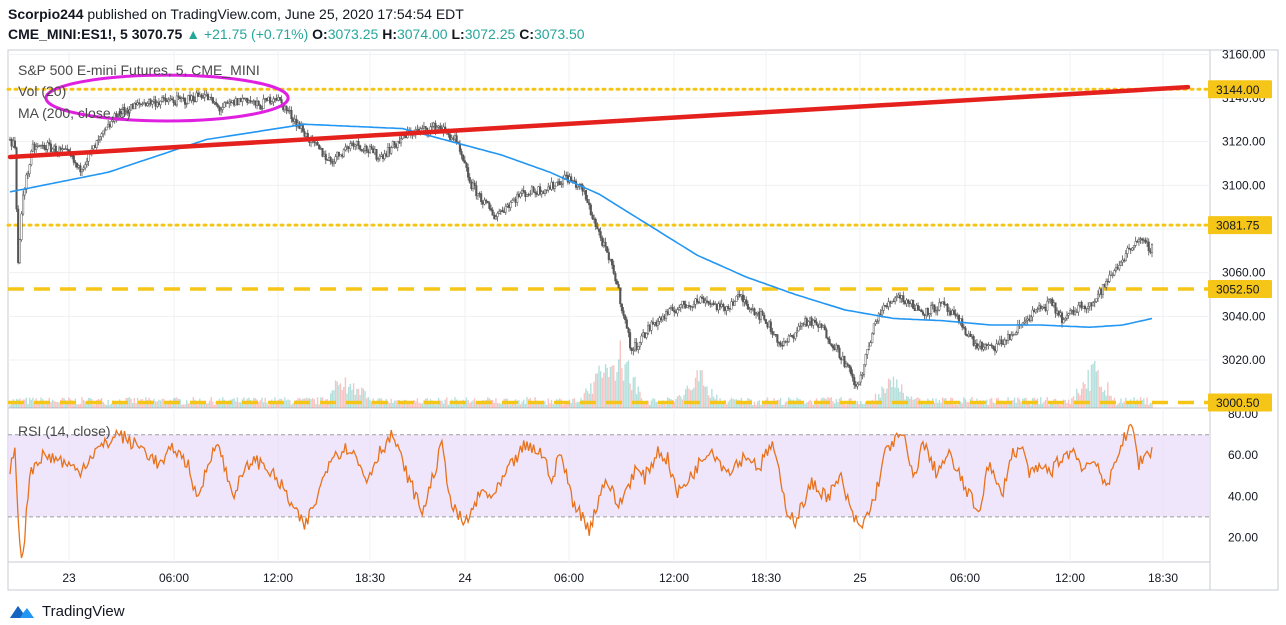  What do you see at coordinates (42, 91) in the screenshot?
I see `volume-legend: Vol (20)` at bounding box center [42, 91].